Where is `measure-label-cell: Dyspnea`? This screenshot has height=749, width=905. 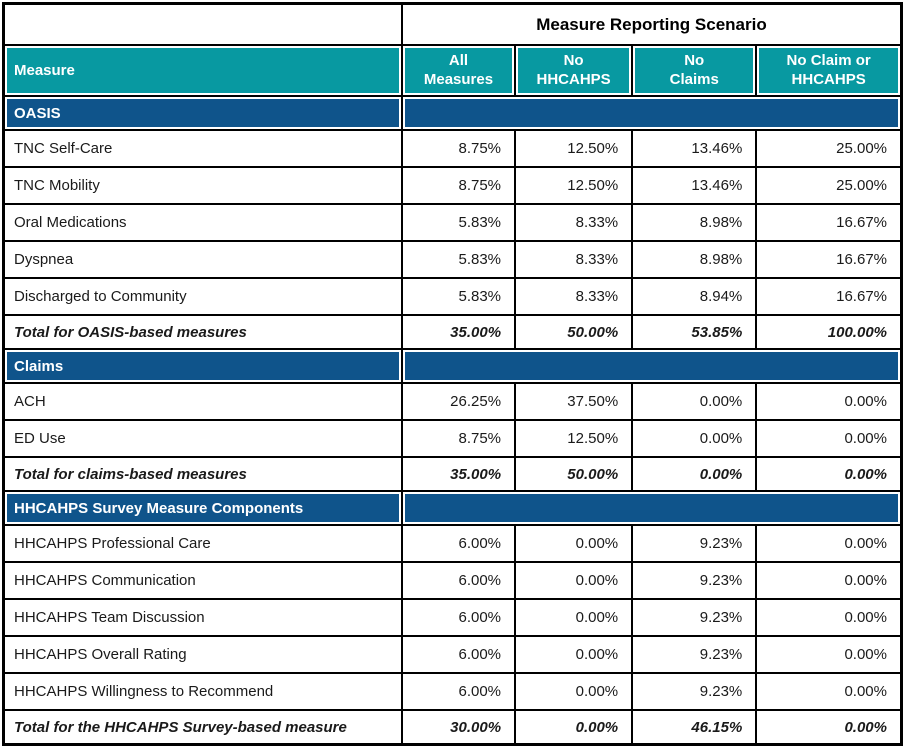
measure-label-cell: Dyspnea is located at coordinates (202, 259).